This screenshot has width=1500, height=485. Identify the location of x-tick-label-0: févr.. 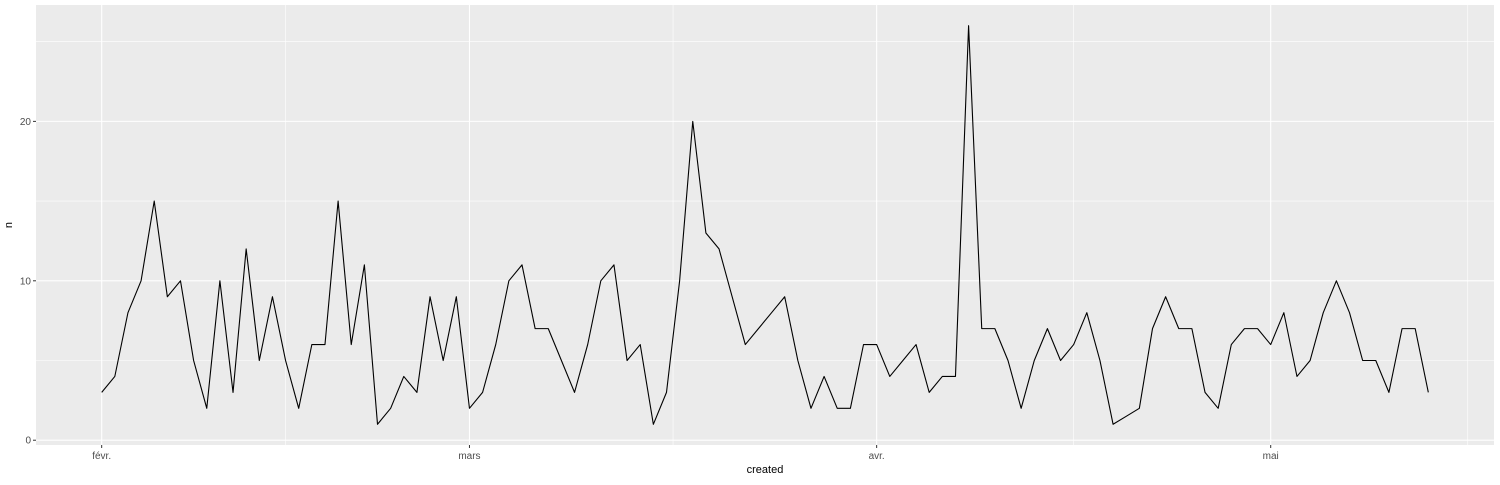
(101, 456).